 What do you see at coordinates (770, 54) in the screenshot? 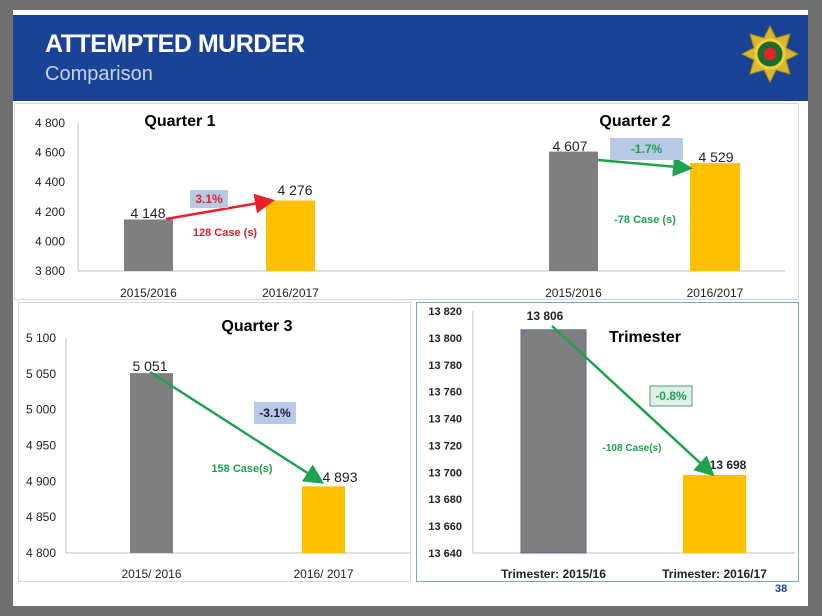
I see `saps-star-badge-icon` at bounding box center [770, 54].